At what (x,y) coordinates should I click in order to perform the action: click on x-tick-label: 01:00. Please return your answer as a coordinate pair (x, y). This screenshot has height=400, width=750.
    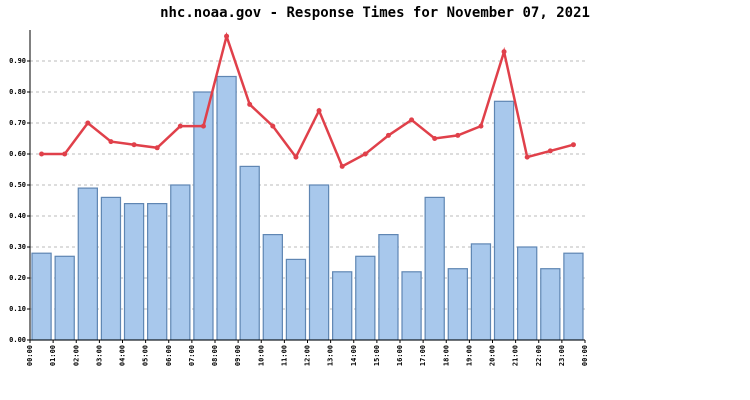
    Looking at the image, I should click on (53, 355).